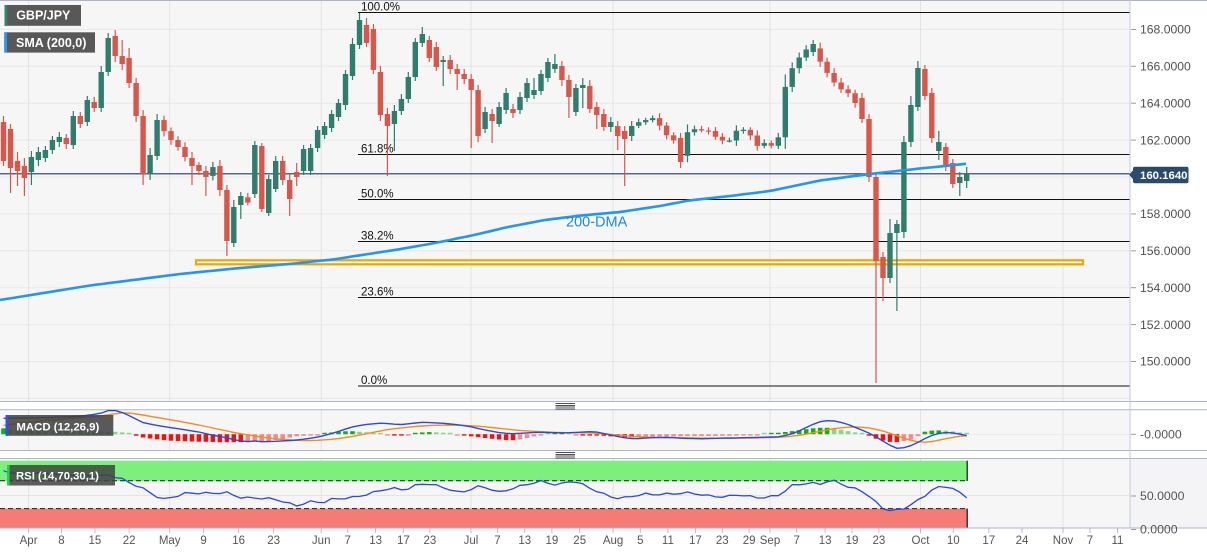 The width and height of the screenshot is (1207, 560). Describe the element at coordinates (1165, 103) in the screenshot. I see `svg-text: 164.0000` at that location.